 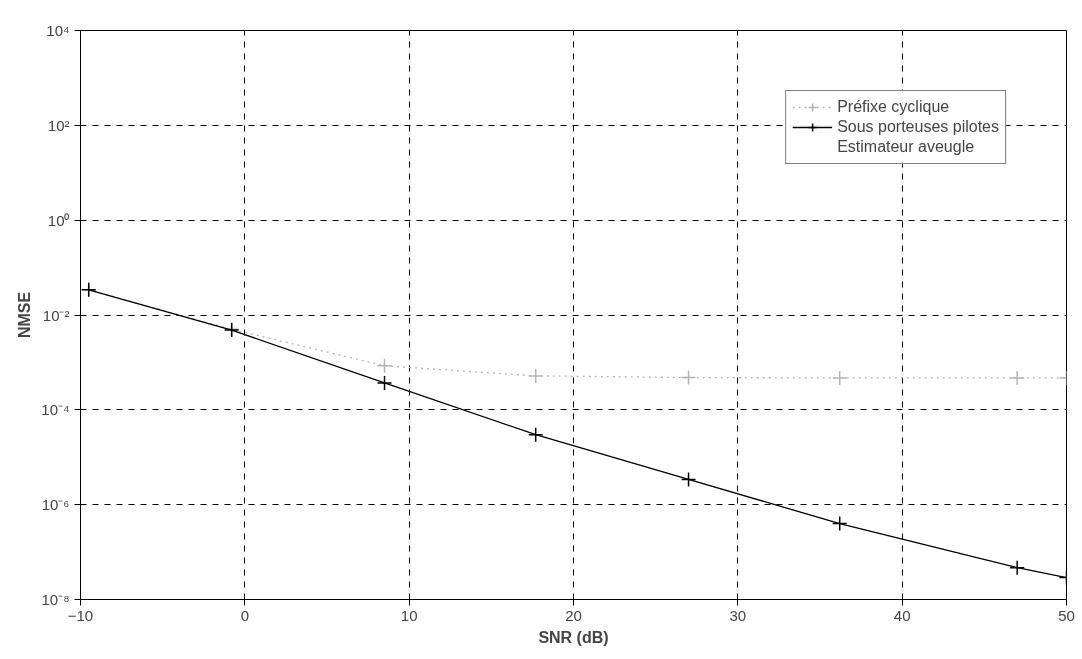 I want to click on y-tick-label: 10⁻⁶, so click(x=55, y=505).